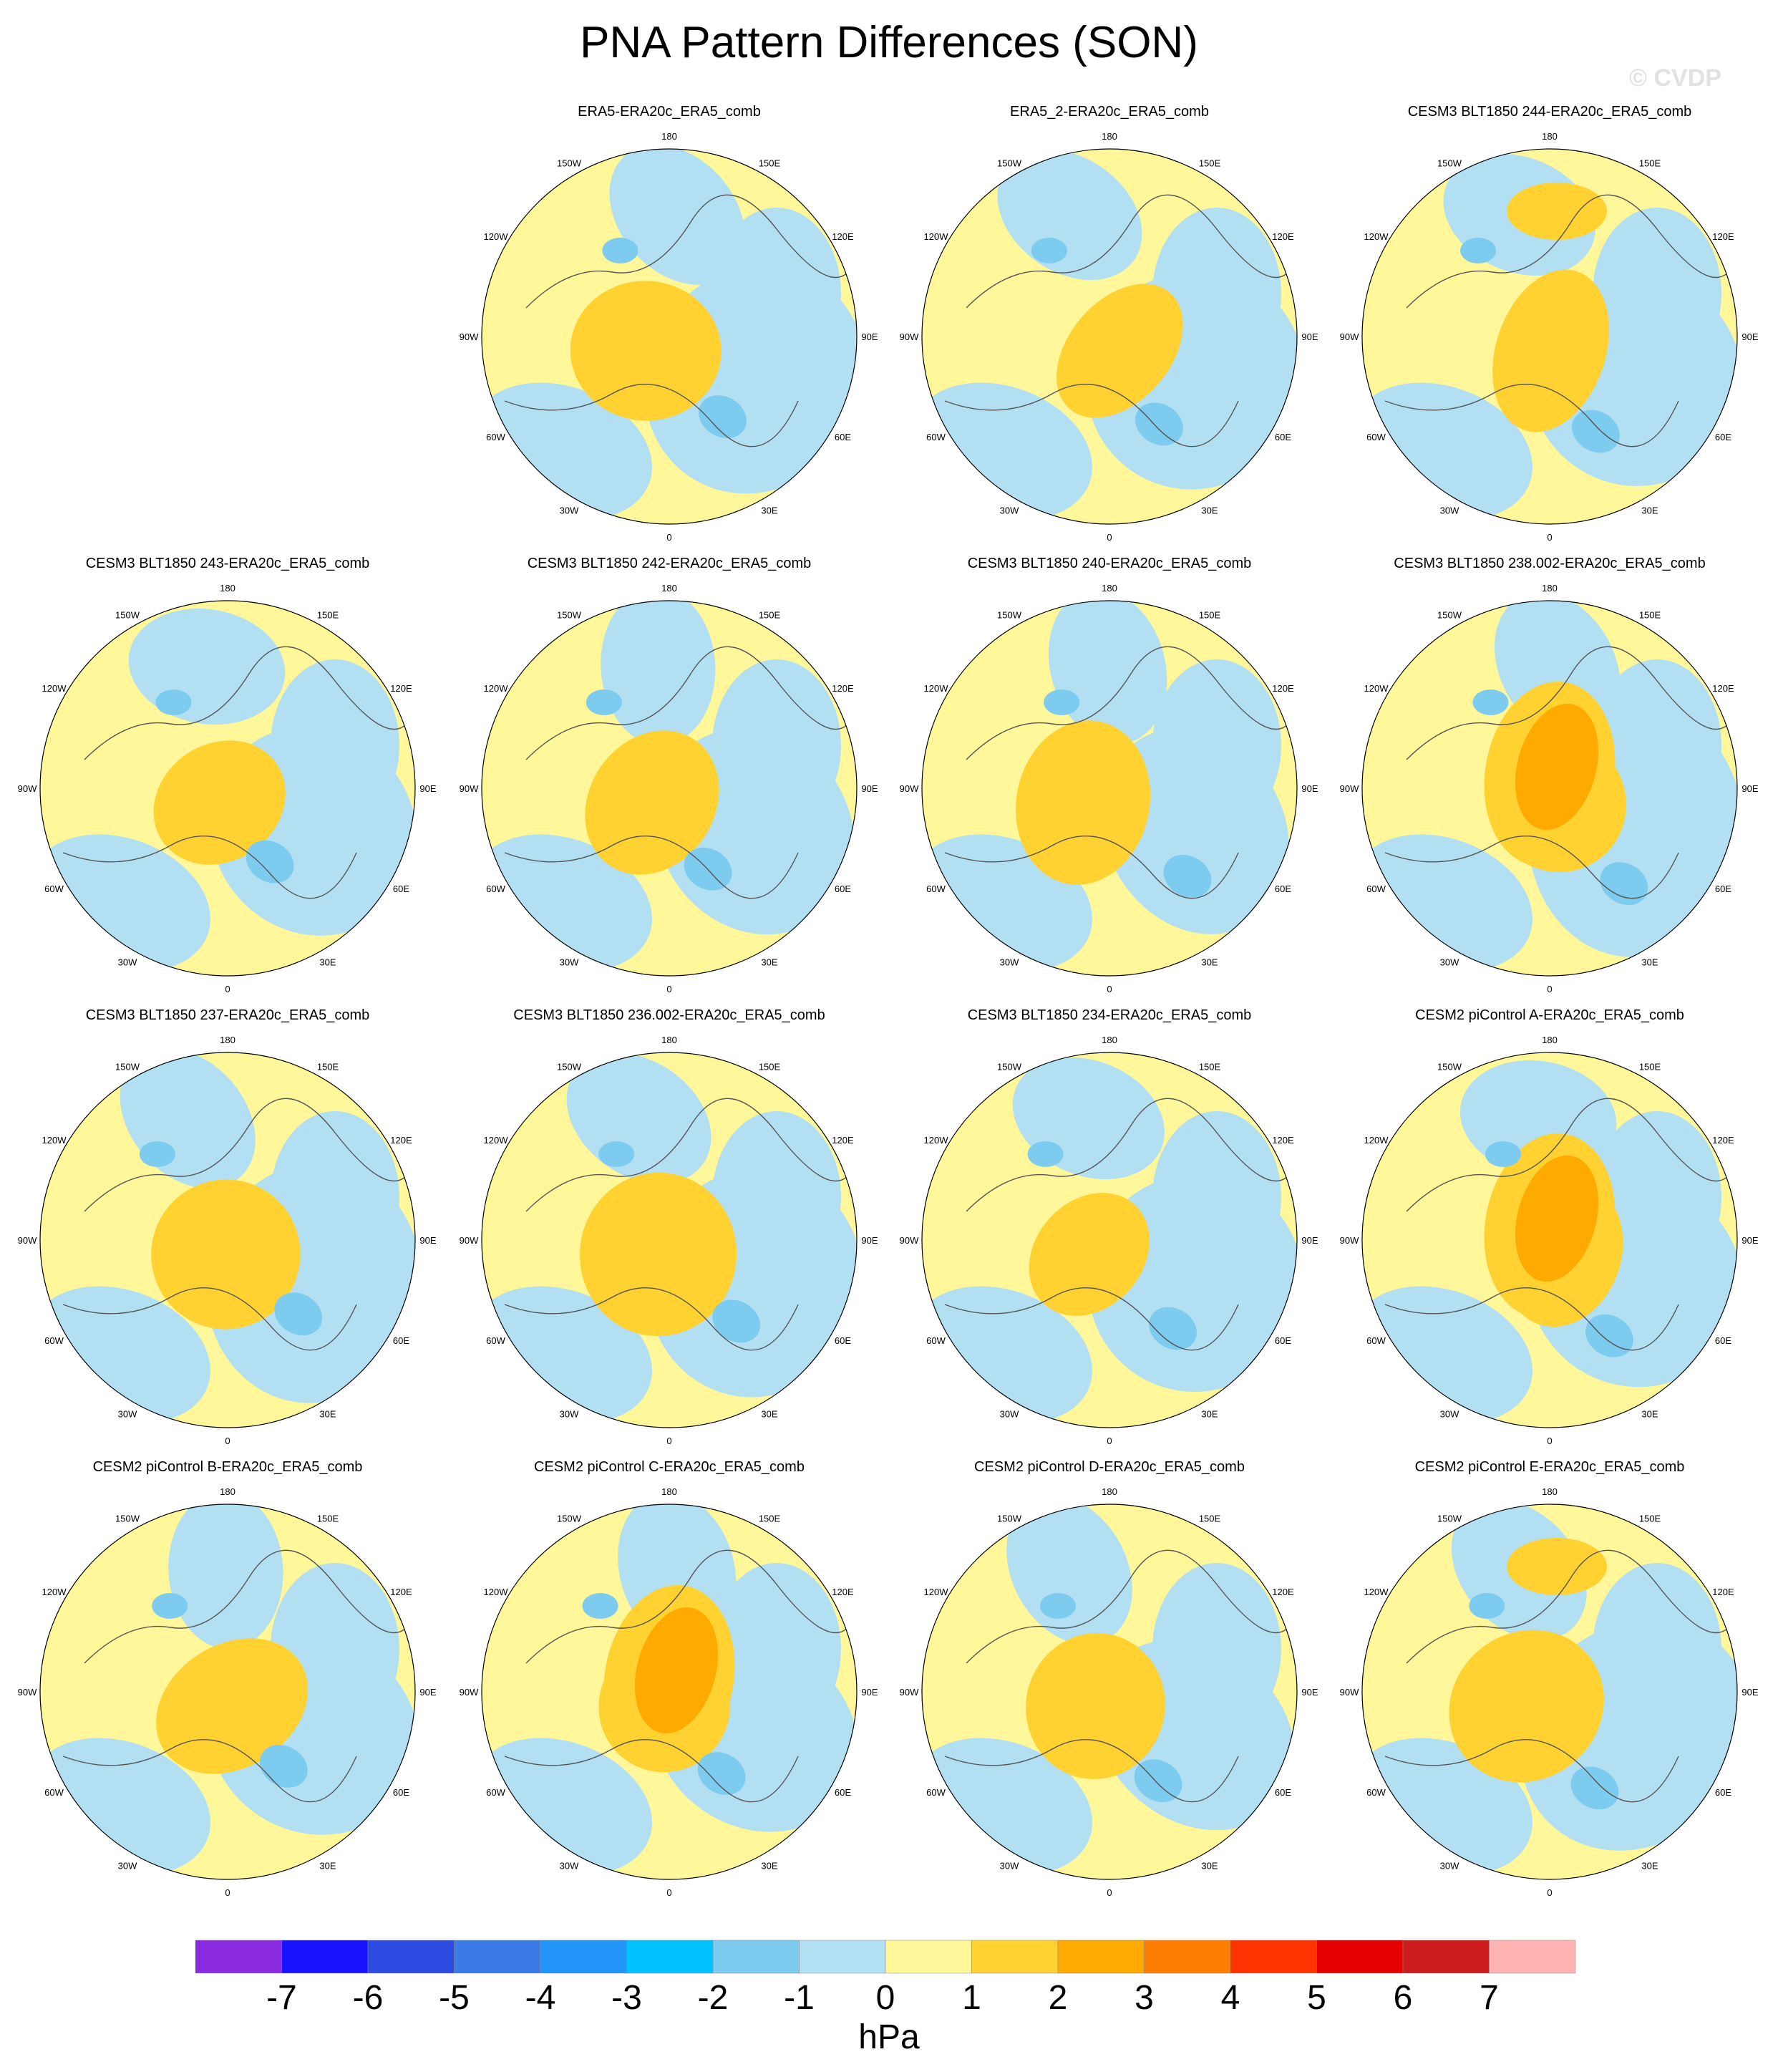 The image size is (1778, 2072). I want to click on colorbar-tick-label: 0, so click(885, 1998).